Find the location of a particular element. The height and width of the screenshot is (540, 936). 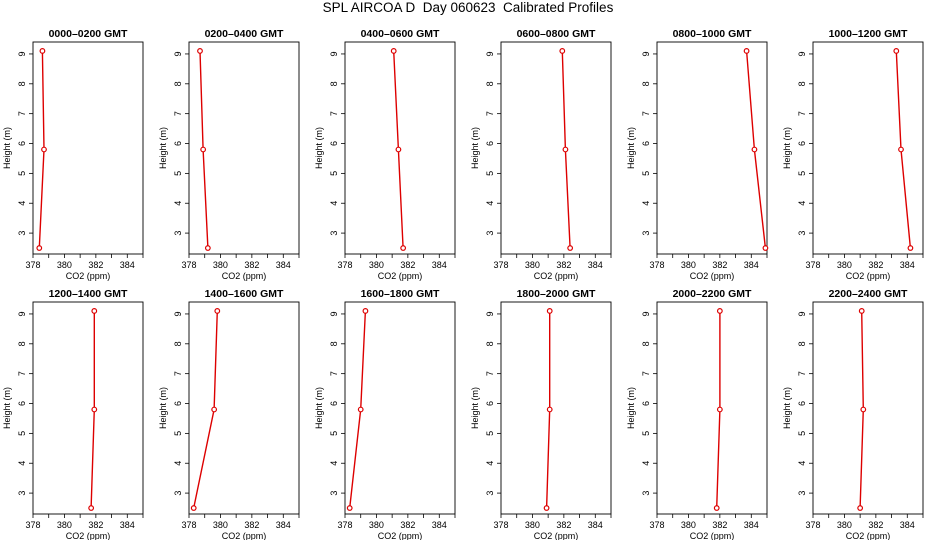

panel-title: 0400–0600 GMT is located at coordinates (400, 34).